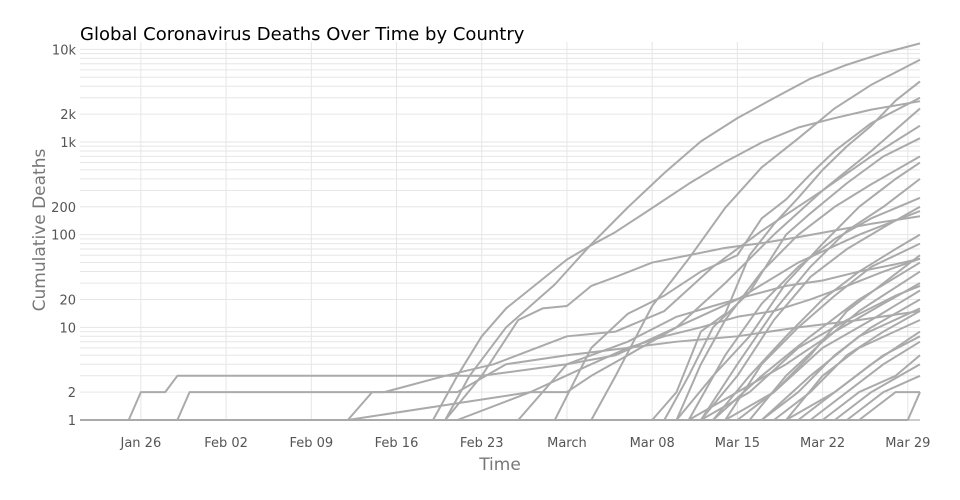  Describe the element at coordinates (482, 443) in the screenshot. I see `x-tick-label: Feb 23` at that location.